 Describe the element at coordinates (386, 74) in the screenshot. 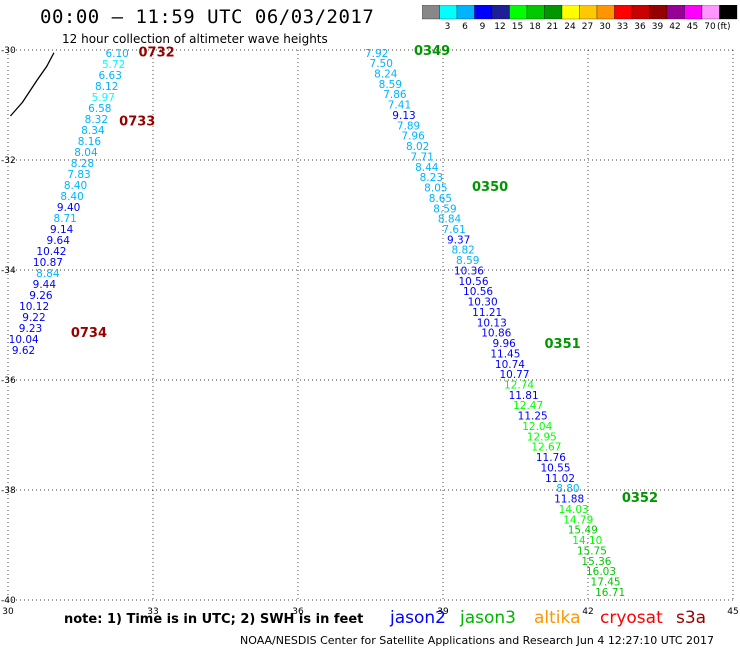

I see `wave-height-value: 8.24` at that location.